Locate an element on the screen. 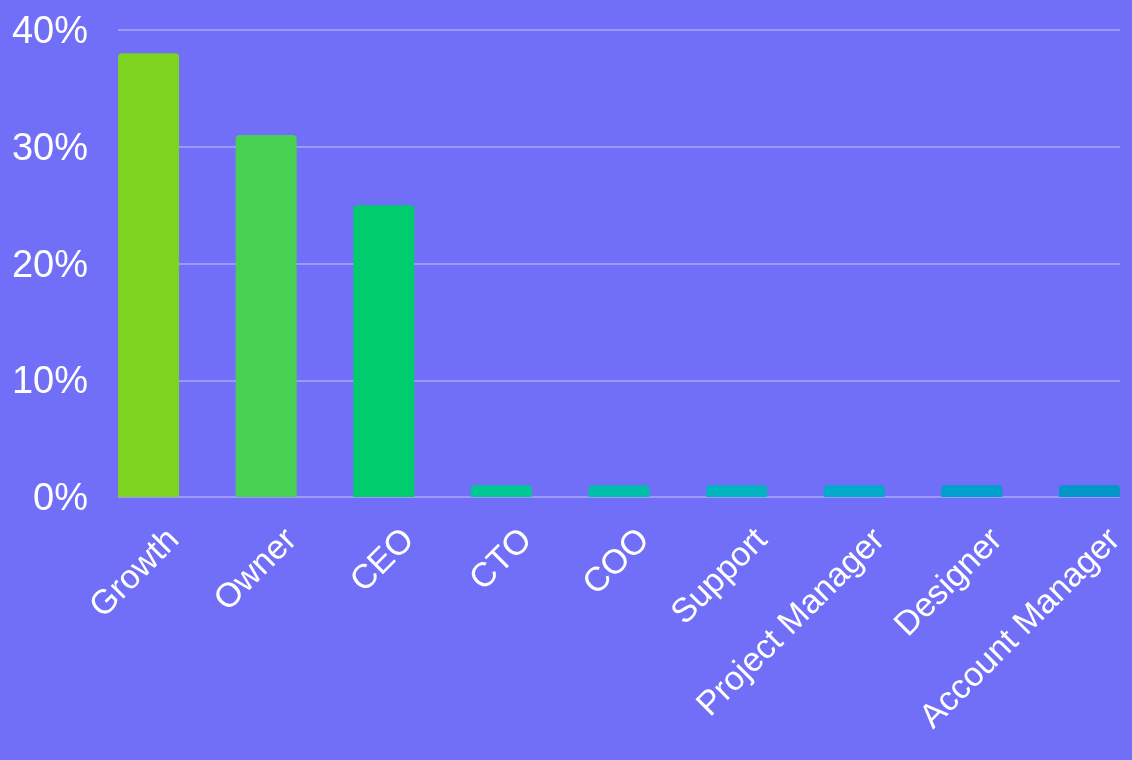 This screenshot has height=760, width=1132. y-tick-label: 10% is located at coordinates (49, 380).